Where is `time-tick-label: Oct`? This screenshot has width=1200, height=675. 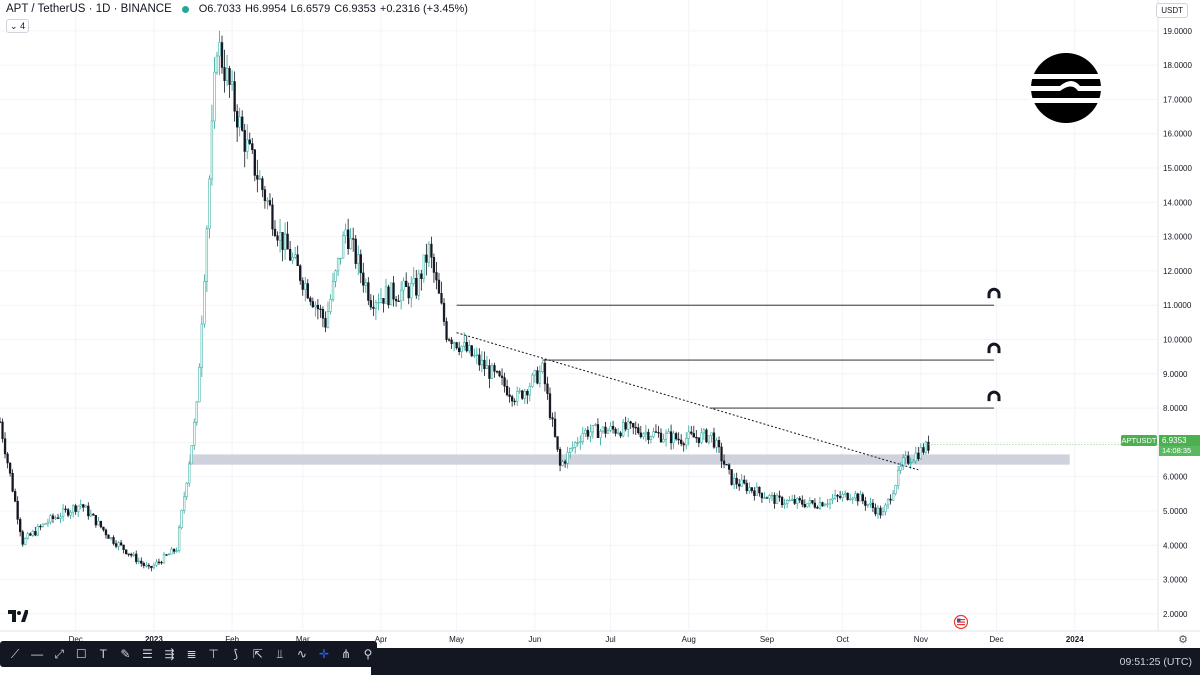 time-tick-label: Oct is located at coordinates (842, 639).